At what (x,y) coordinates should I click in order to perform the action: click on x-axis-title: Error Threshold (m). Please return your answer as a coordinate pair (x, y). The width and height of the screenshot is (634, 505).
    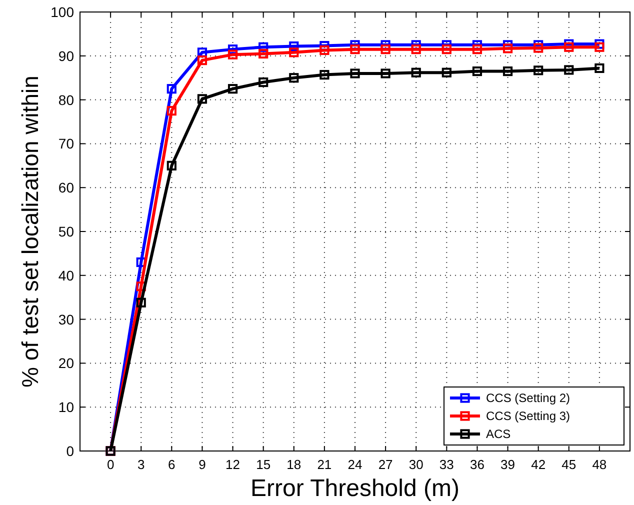
    Looking at the image, I should click on (355, 488).